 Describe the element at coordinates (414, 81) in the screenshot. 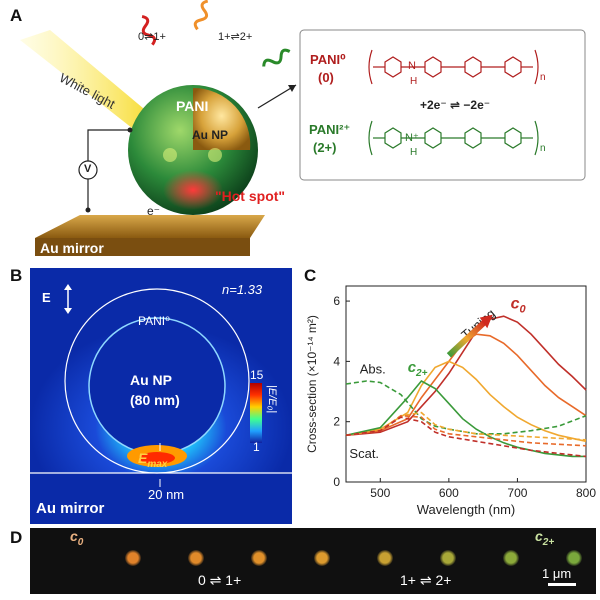

I see `pani0-h-atom: H` at that location.